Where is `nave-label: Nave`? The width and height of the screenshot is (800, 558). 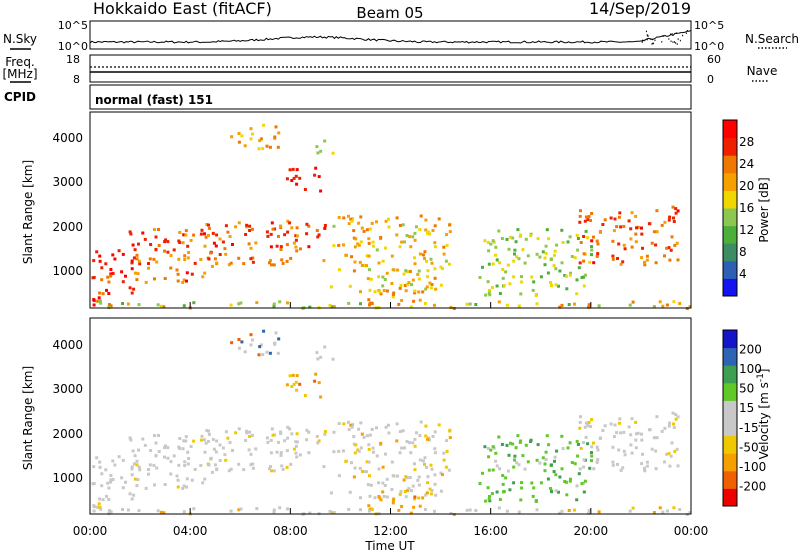
nave-label: Nave is located at coordinates (762, 71).